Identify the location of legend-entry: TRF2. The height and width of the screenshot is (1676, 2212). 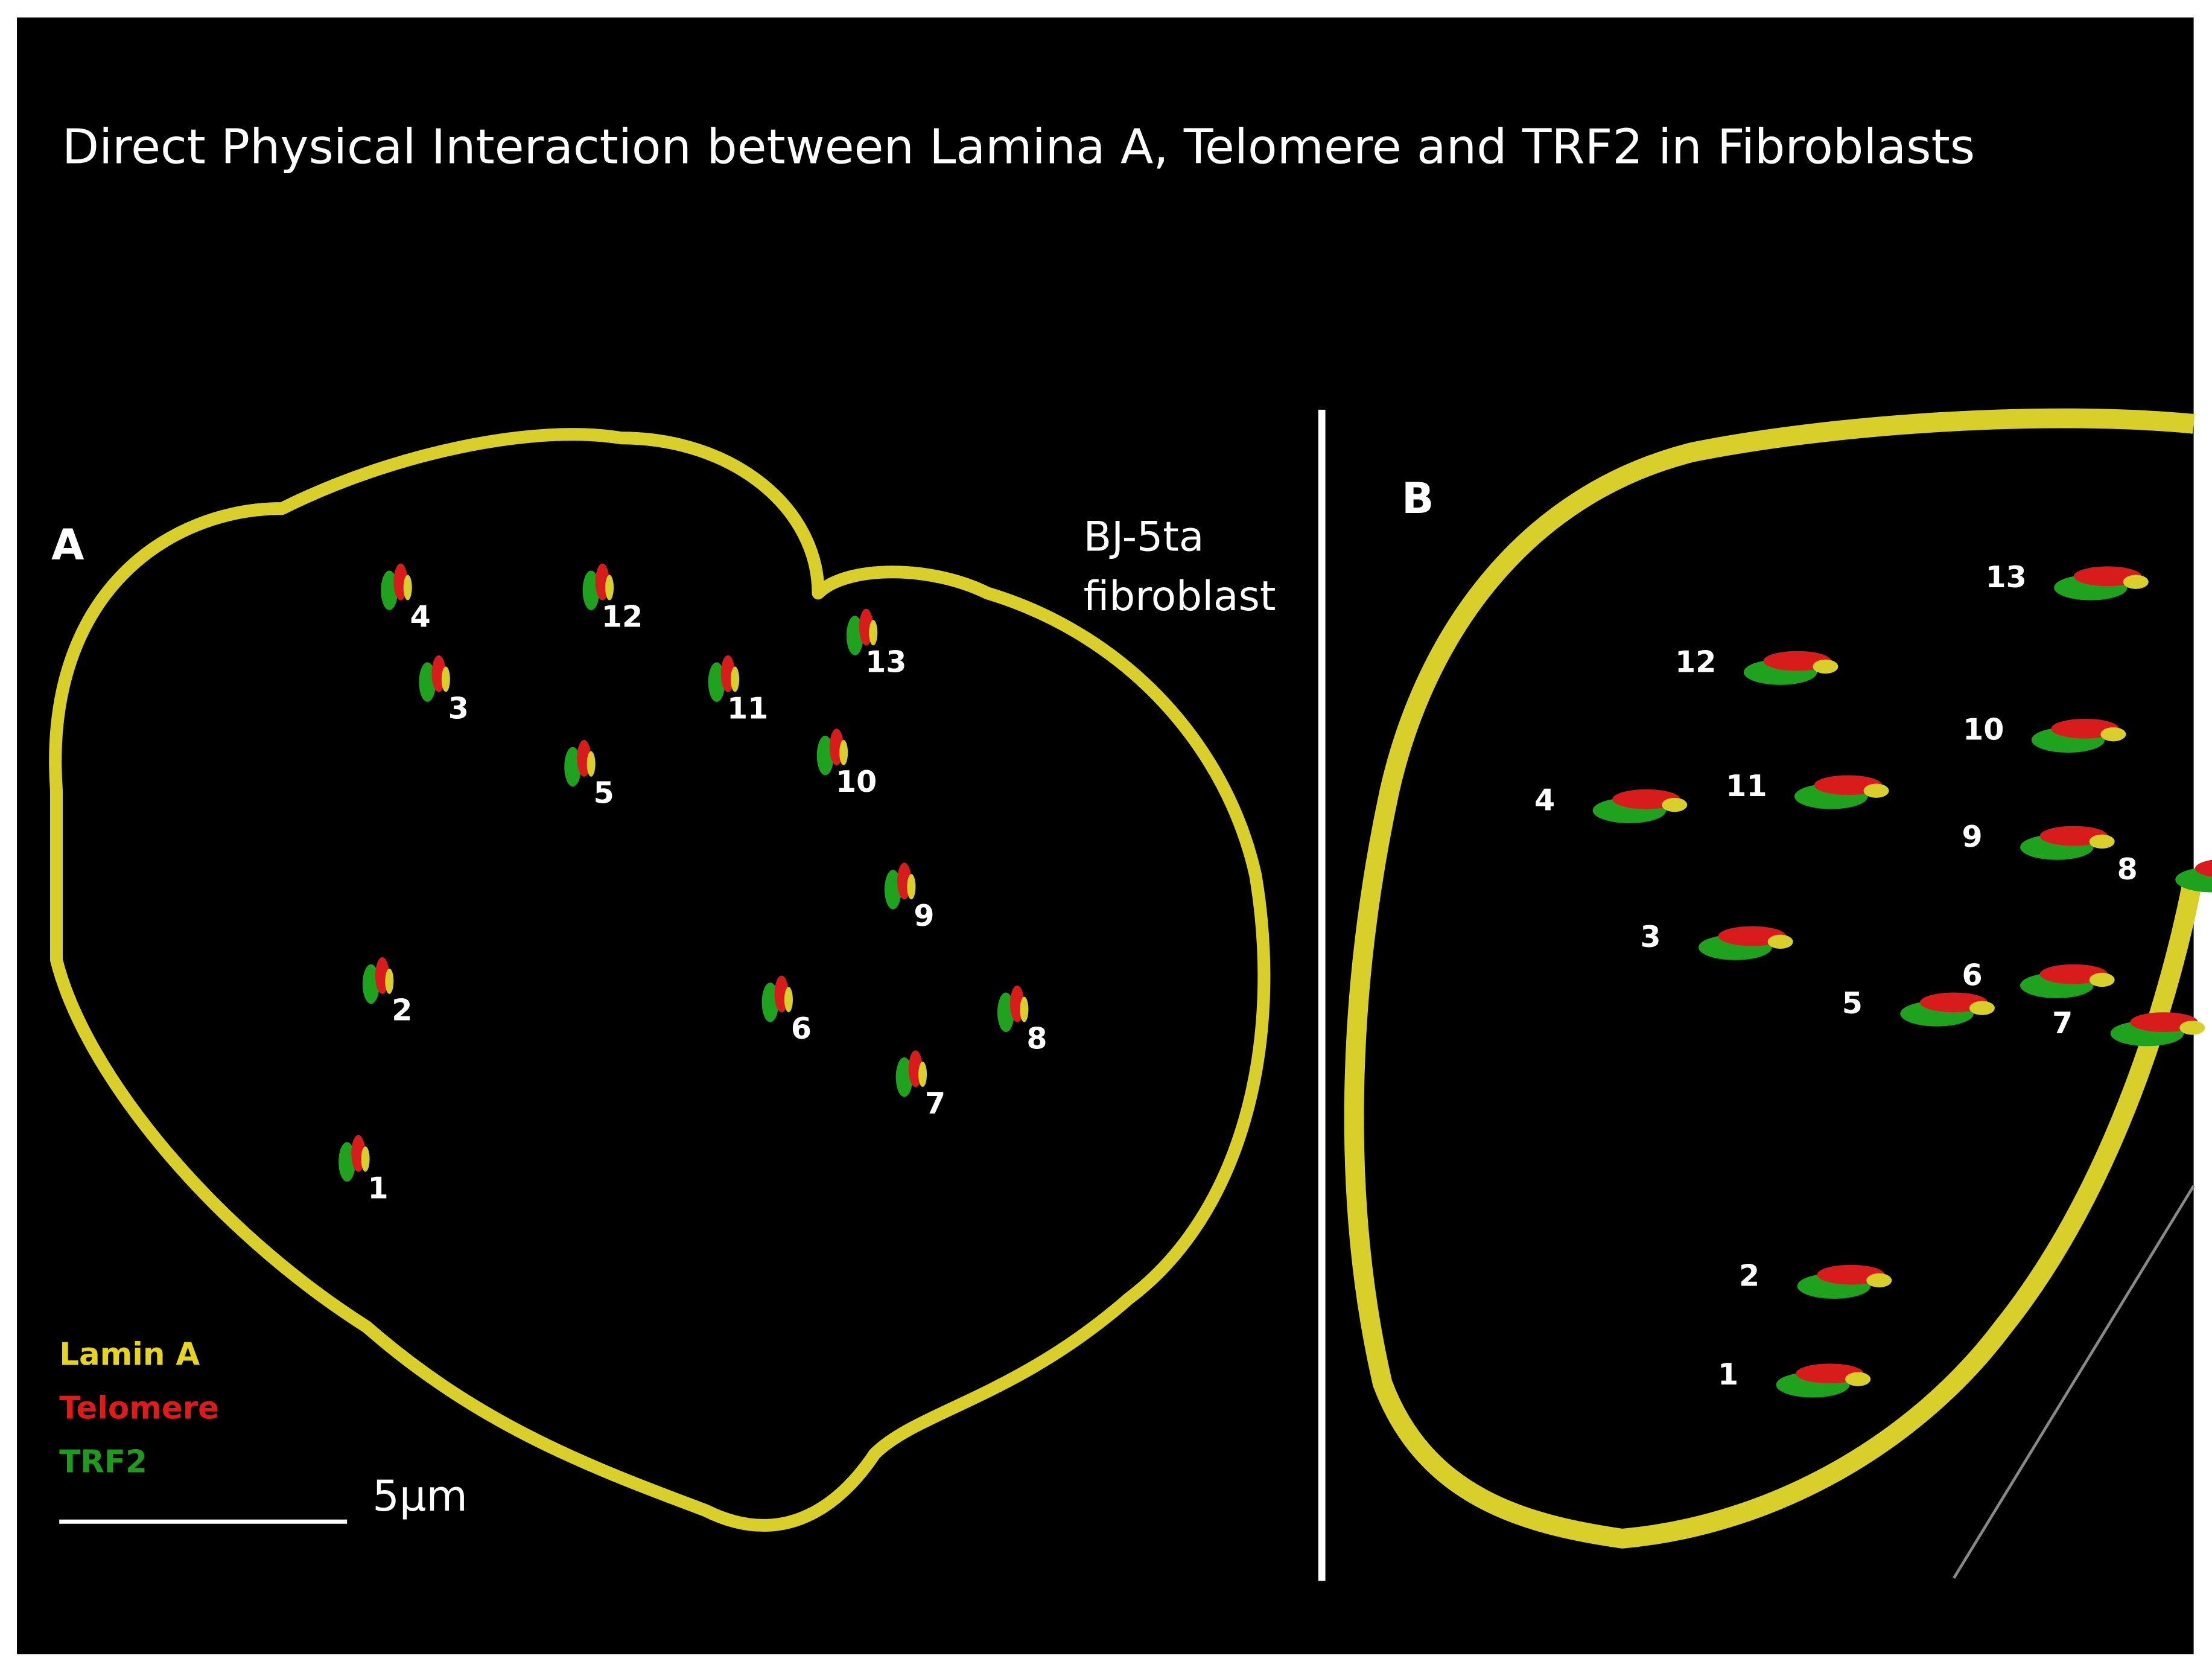
(103, 1462).